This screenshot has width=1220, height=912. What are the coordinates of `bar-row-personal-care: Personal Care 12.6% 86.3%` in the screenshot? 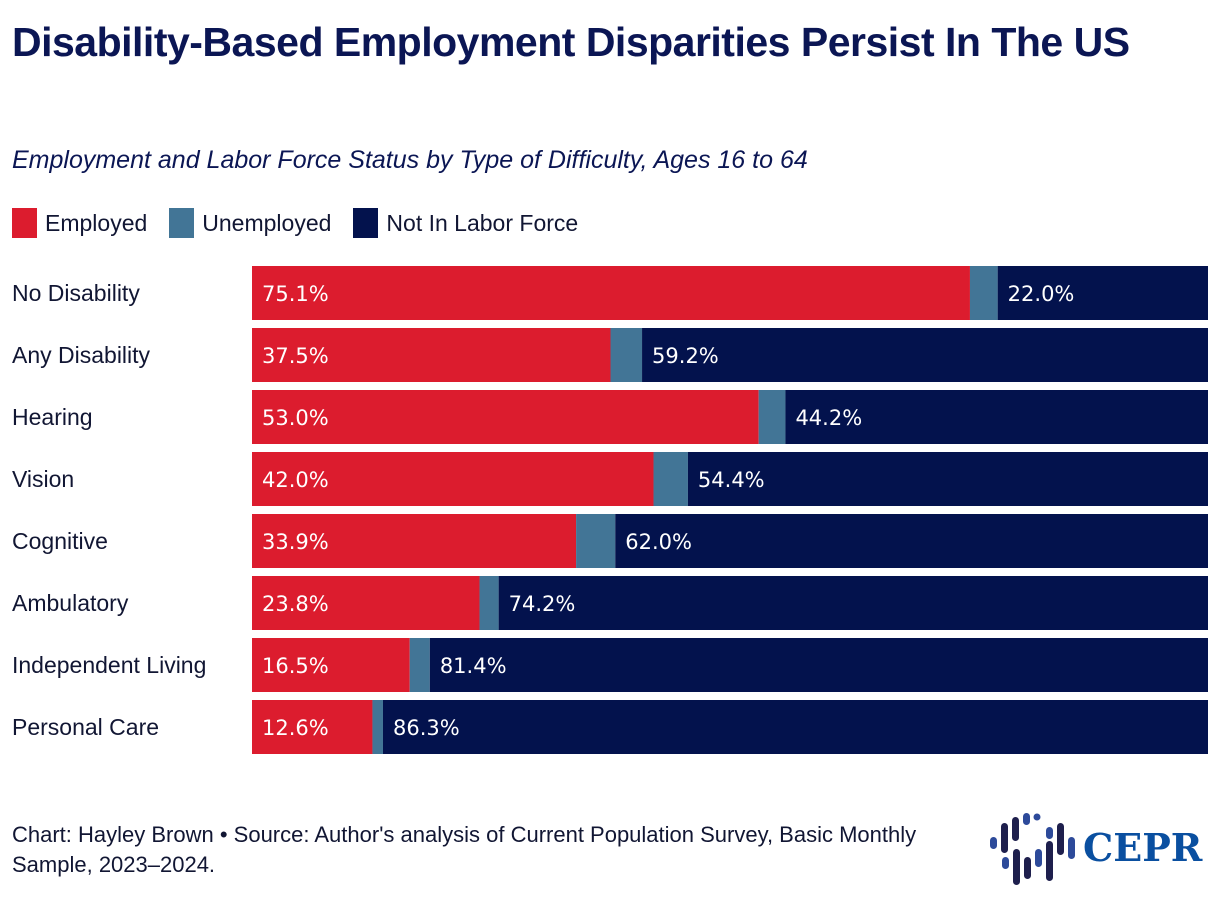 It's located at (610, 727).